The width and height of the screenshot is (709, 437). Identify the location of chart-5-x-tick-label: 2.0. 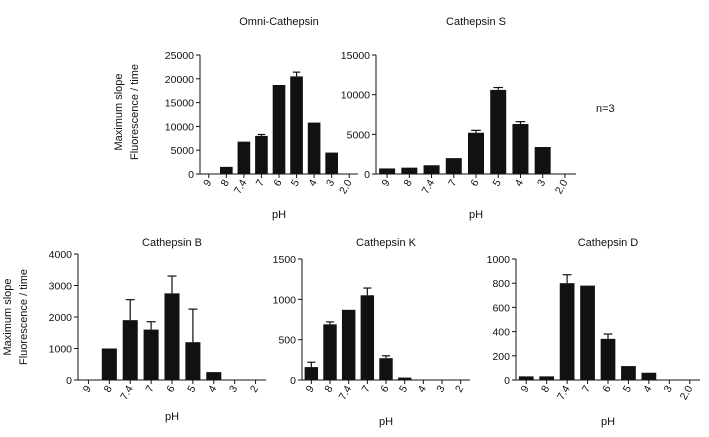
(687, 392).